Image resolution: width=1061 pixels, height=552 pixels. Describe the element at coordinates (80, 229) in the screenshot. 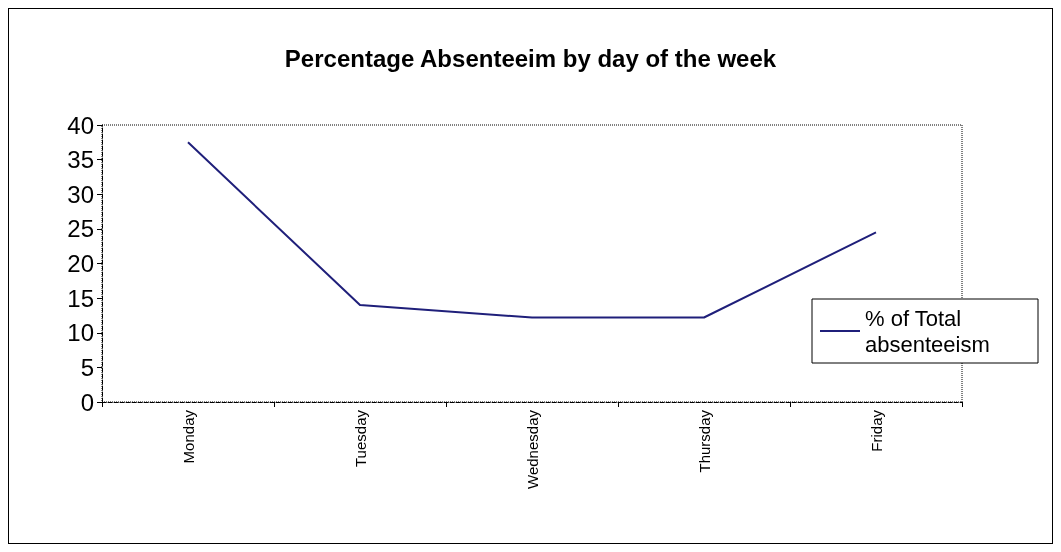

I see `y-tick-label: 25` at that location.